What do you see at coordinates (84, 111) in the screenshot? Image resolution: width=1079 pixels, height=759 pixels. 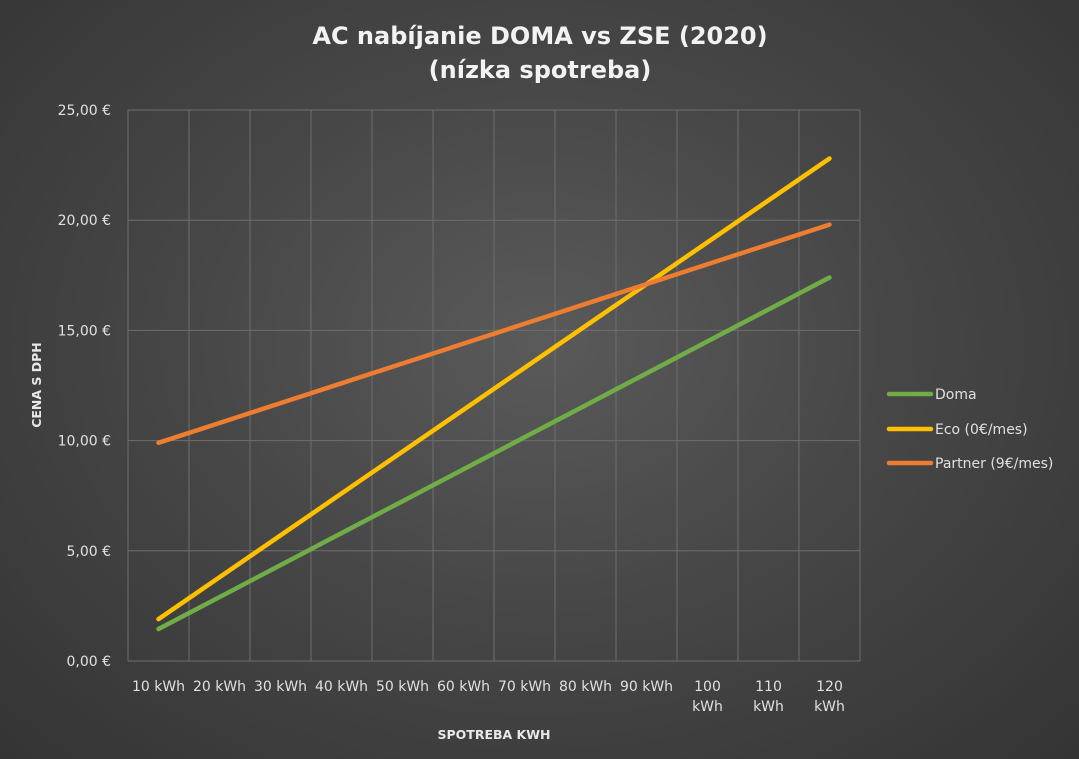 I see `y-tick-label: 25,00 €` at bounding box center [84, 111].